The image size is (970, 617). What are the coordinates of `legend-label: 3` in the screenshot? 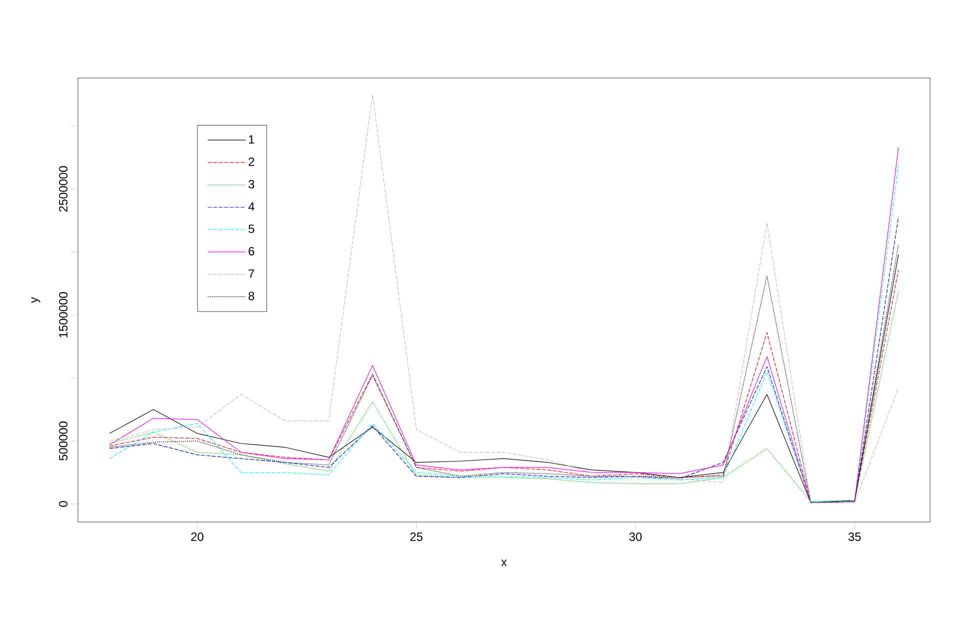 It's located at (251, 184).